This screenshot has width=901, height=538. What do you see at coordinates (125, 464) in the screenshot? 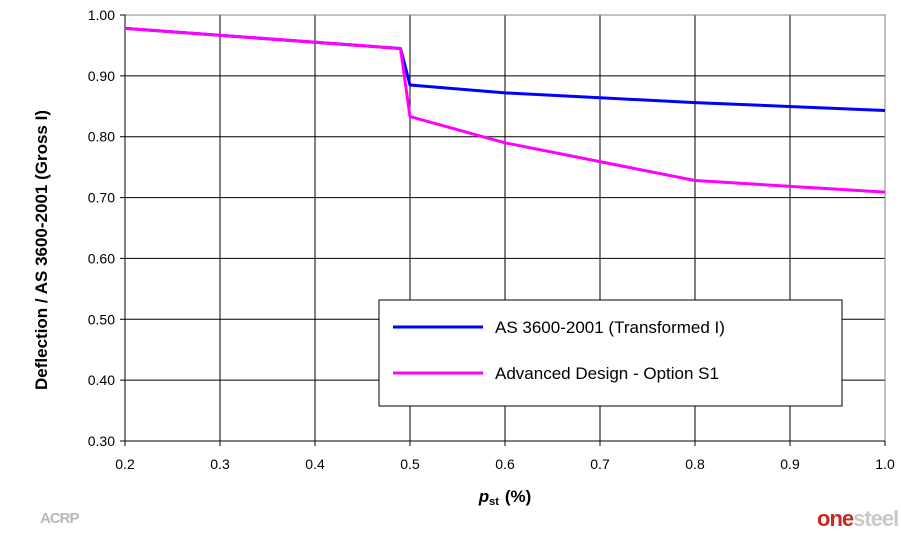
I see `x-tick-label: 0.2` at bounding box center [125, 464].